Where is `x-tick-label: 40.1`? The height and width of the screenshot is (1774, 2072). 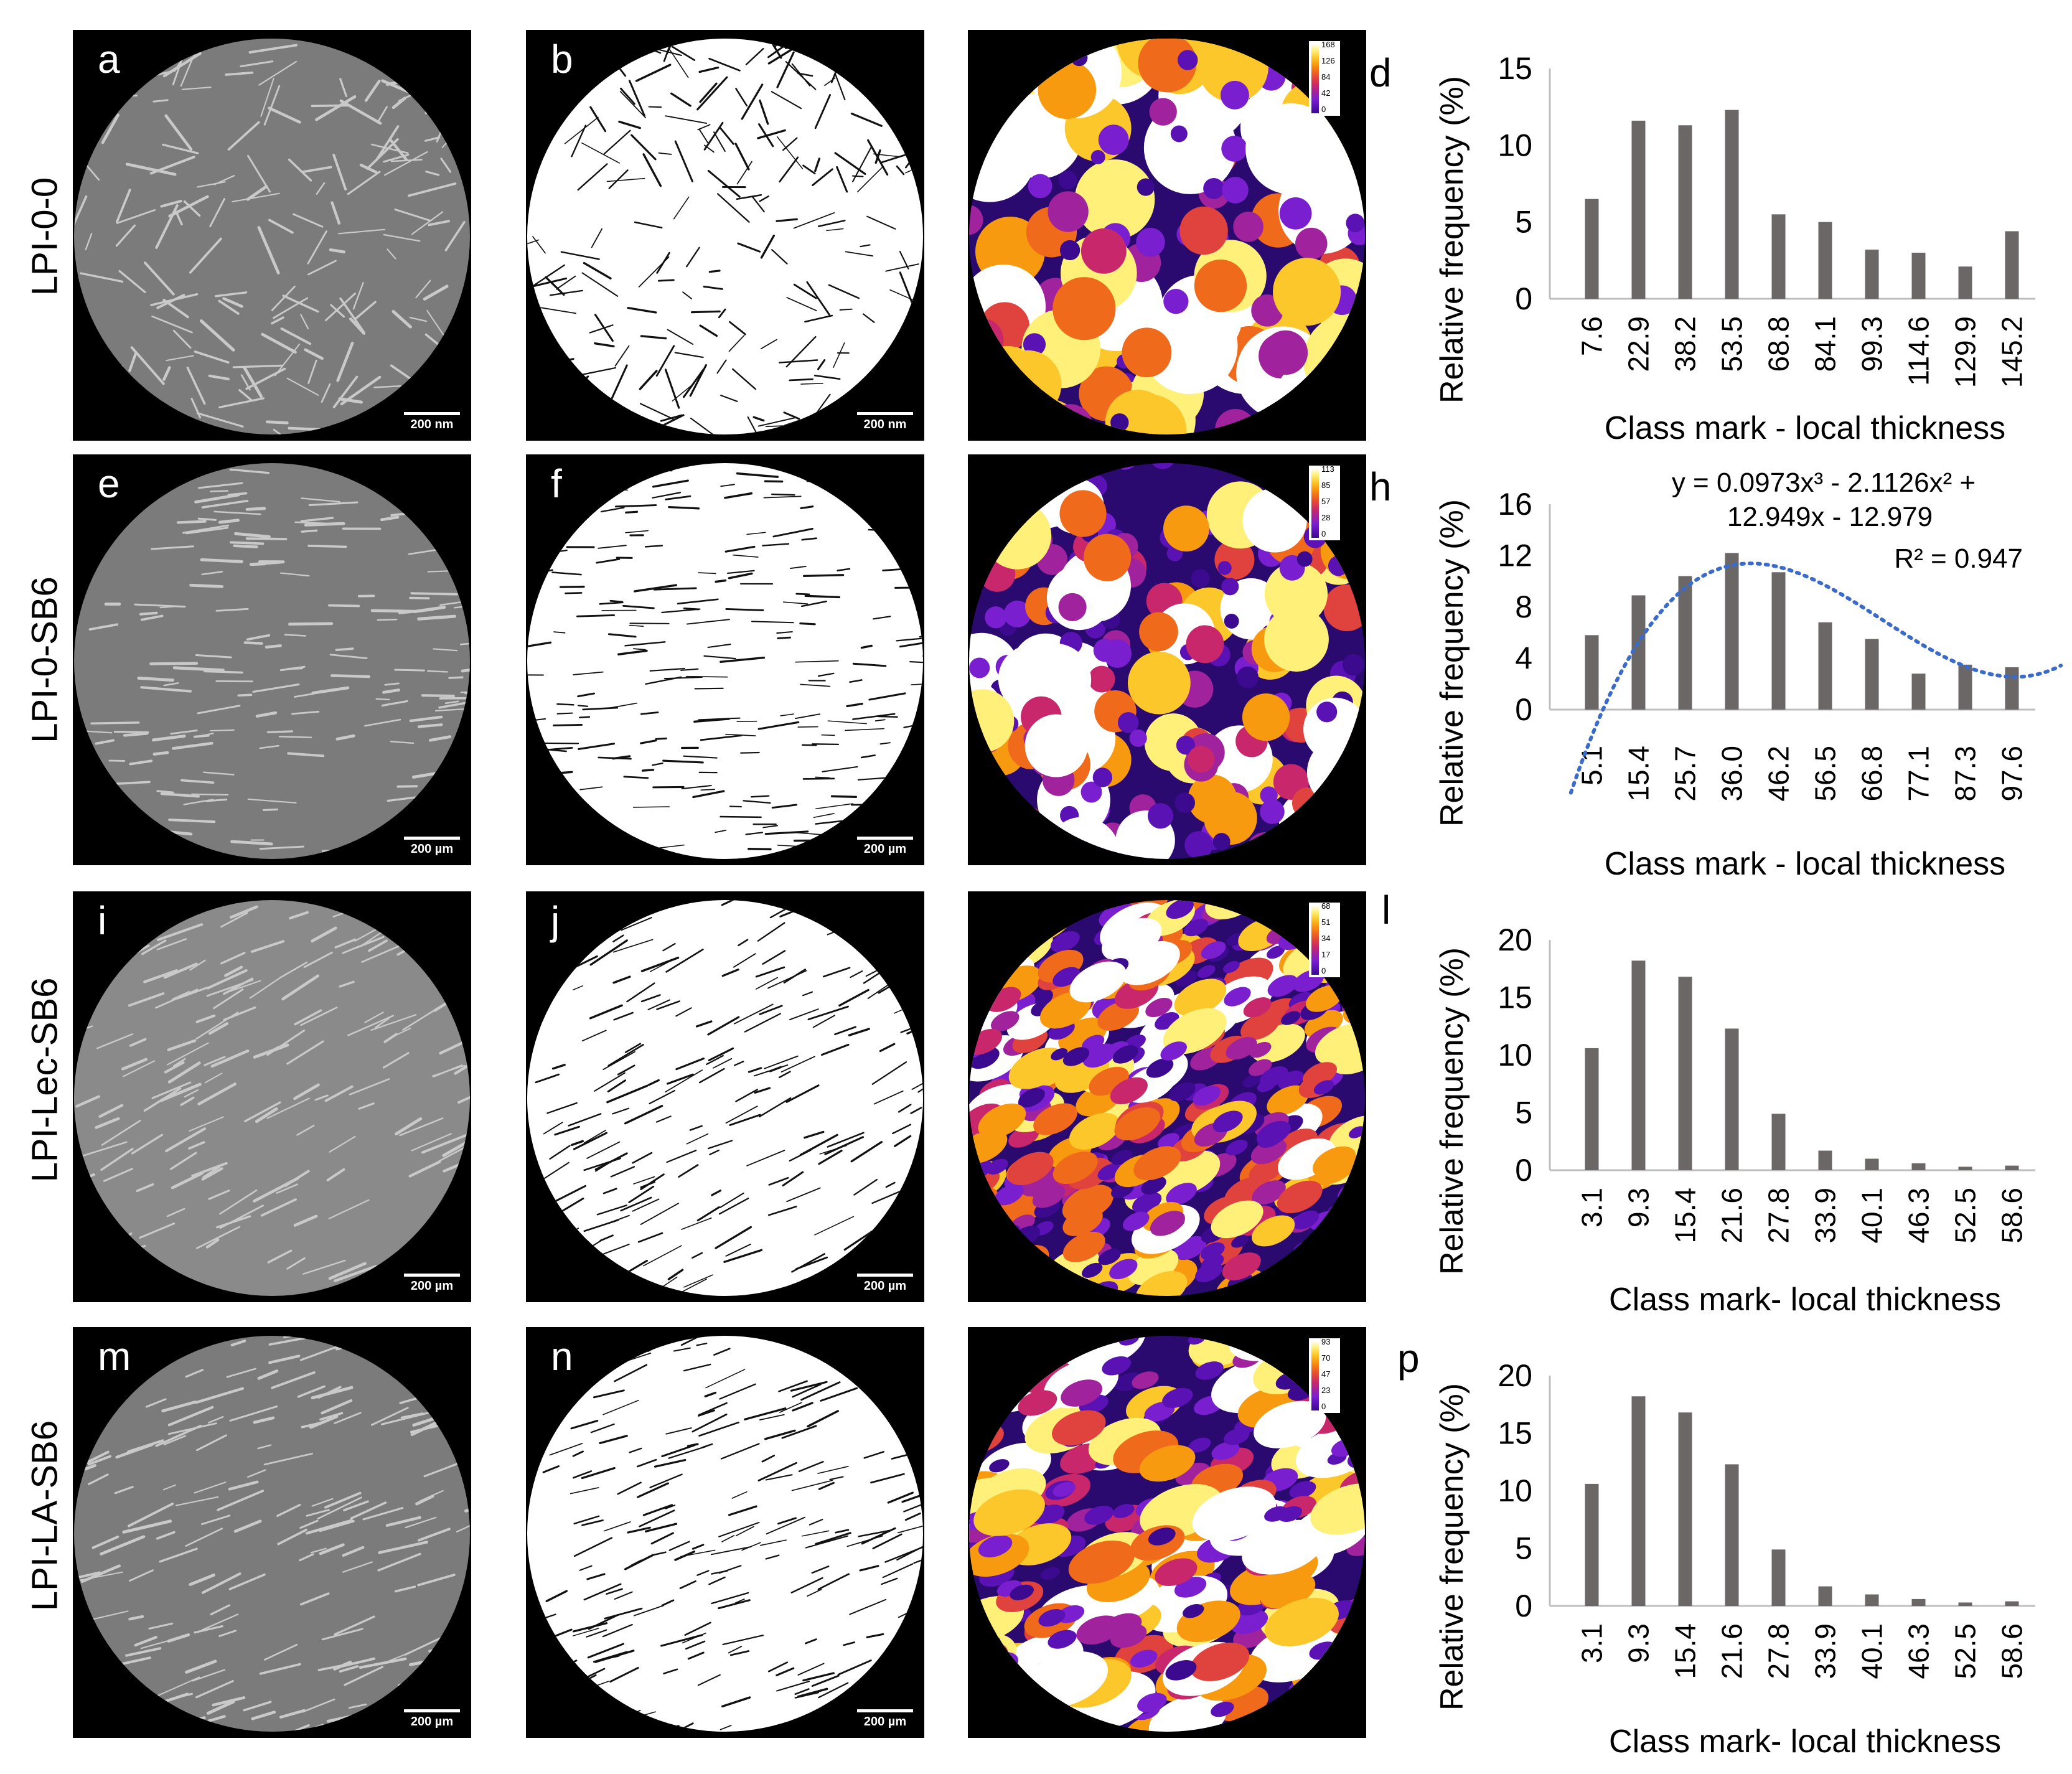
x-tick-label: 40.1 is located at coordinates (1872, 1216).